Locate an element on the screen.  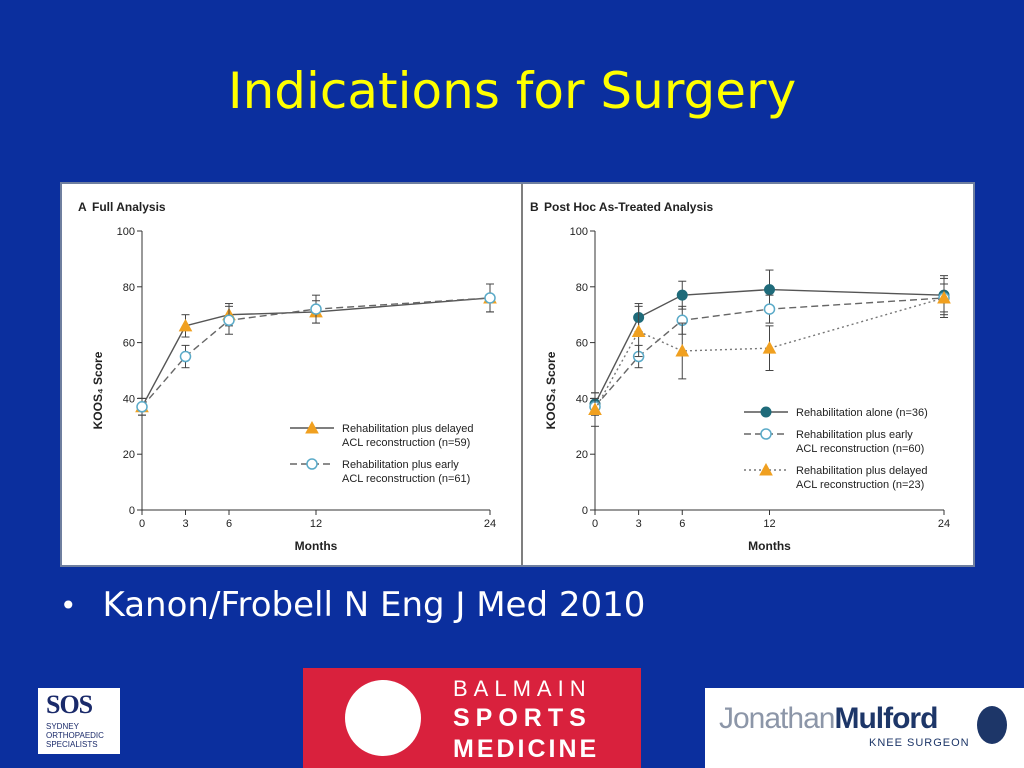
panel-b-y-tick-label: 60 is located at coordinates (582, 344).